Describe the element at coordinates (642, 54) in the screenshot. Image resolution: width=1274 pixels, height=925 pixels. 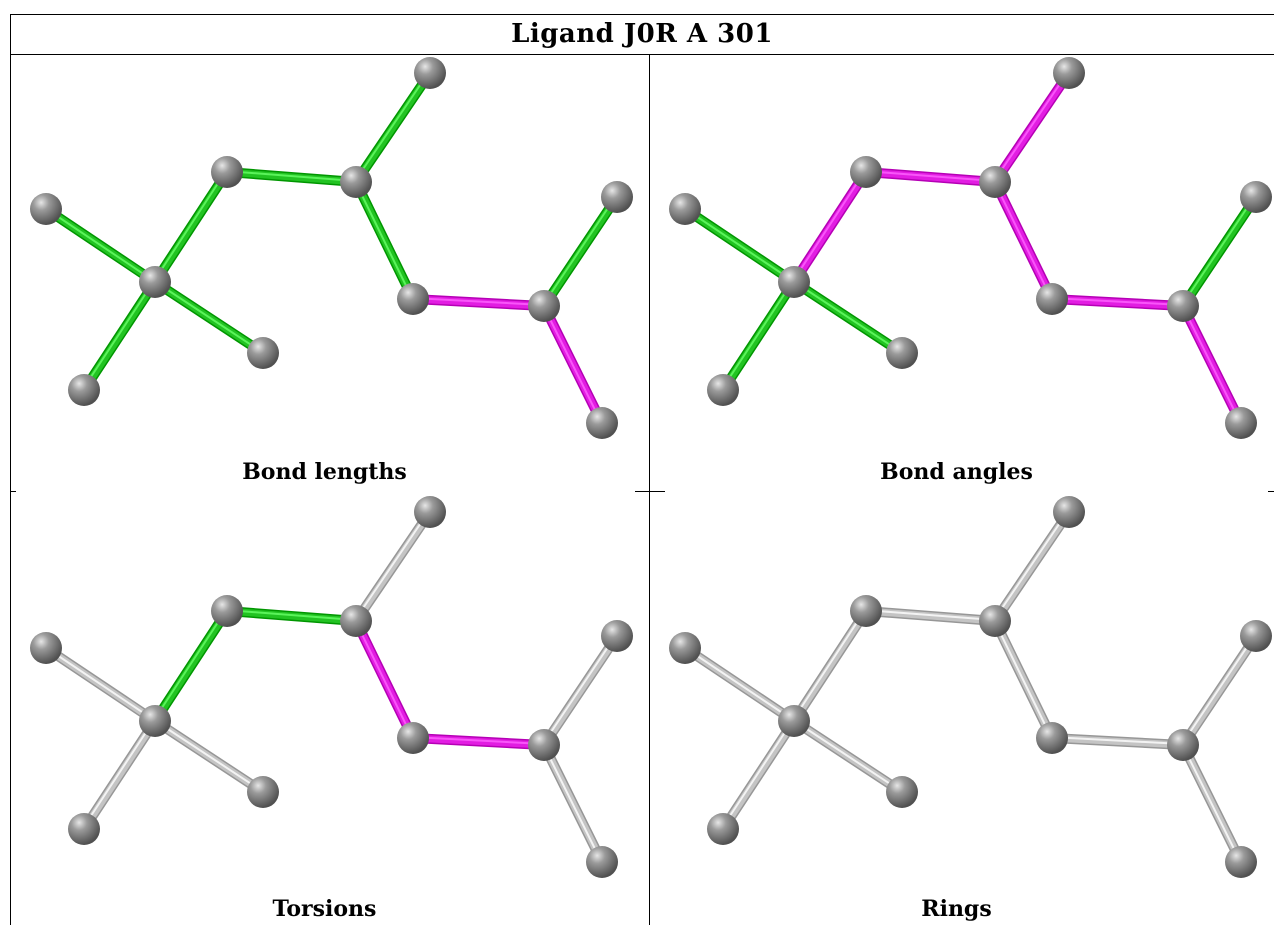
I see `border-title-bottom` at that location.